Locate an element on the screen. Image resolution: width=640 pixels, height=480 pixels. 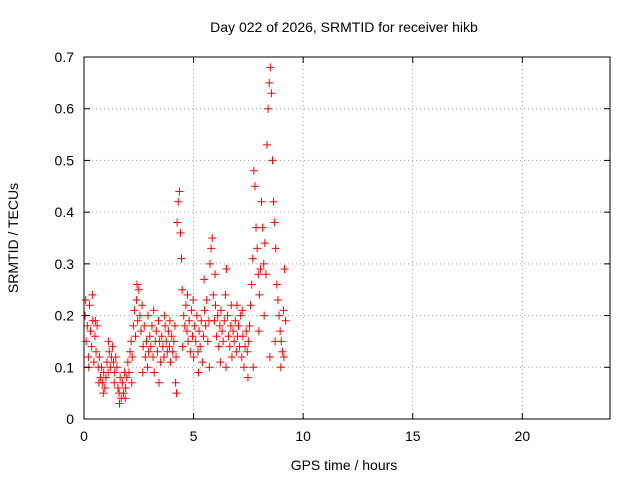
y-tick-label: 0.1 is located at coordinates (65, 367).